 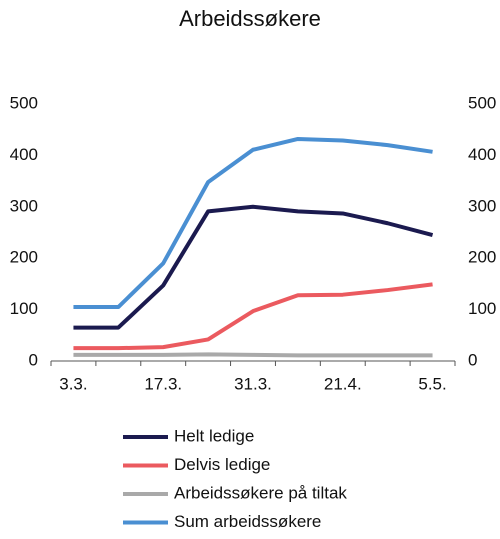 I want to click on y-tick-label: 0, so click(x=33, y=359).